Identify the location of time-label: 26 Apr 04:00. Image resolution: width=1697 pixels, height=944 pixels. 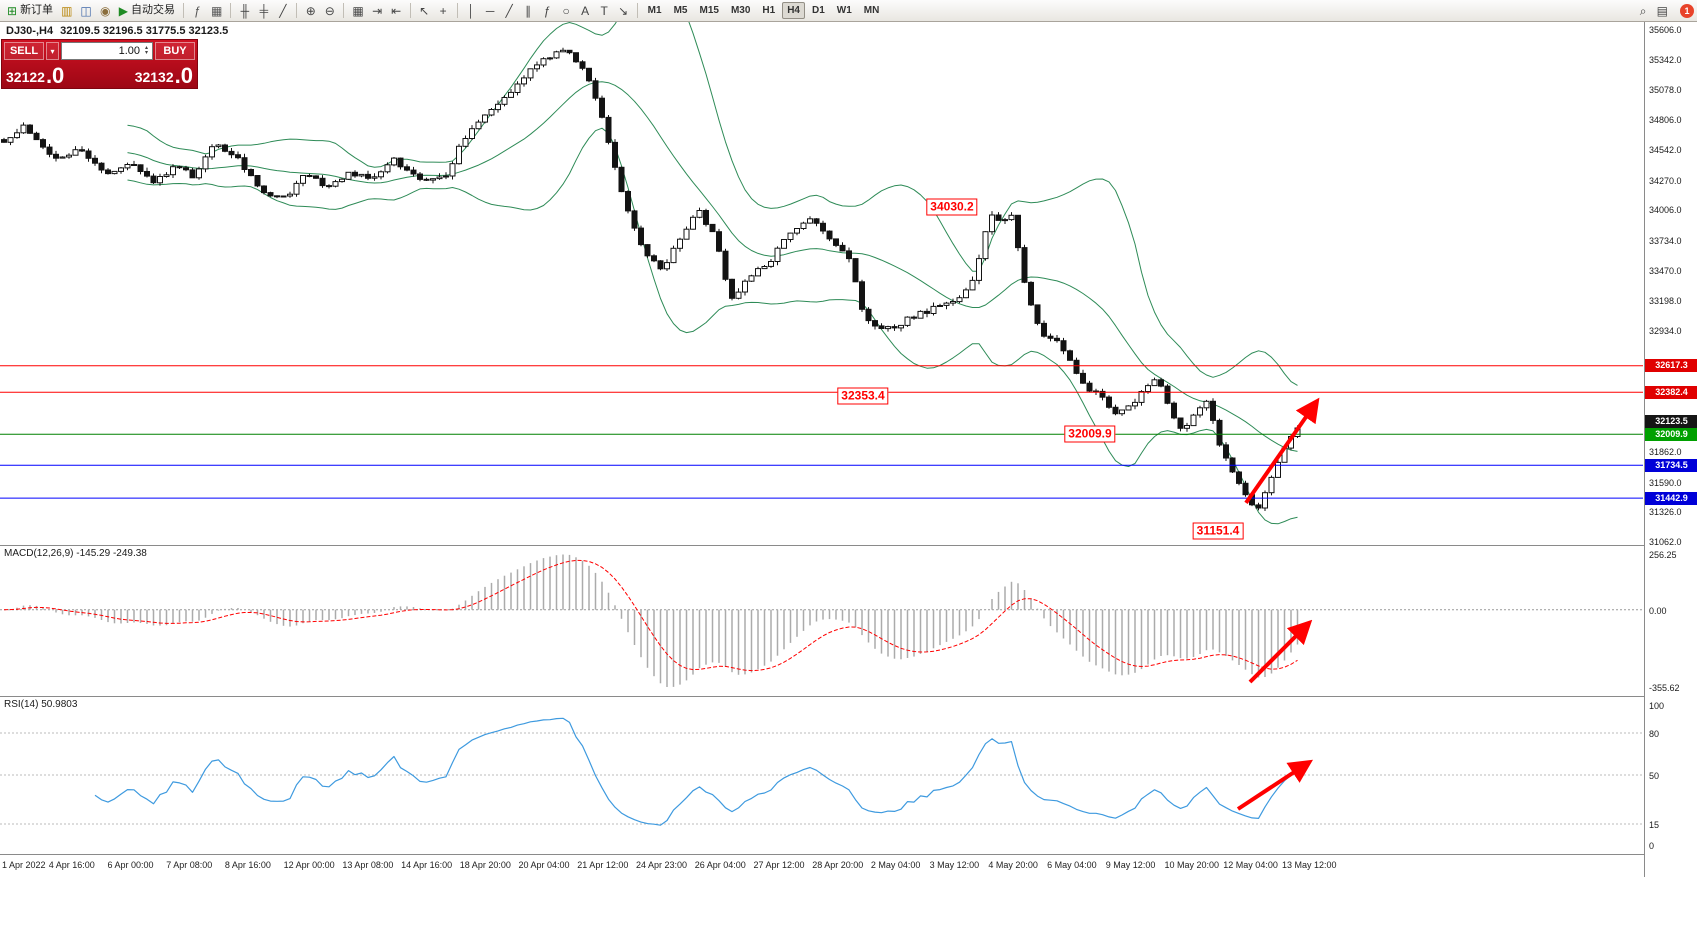
(720, 865).